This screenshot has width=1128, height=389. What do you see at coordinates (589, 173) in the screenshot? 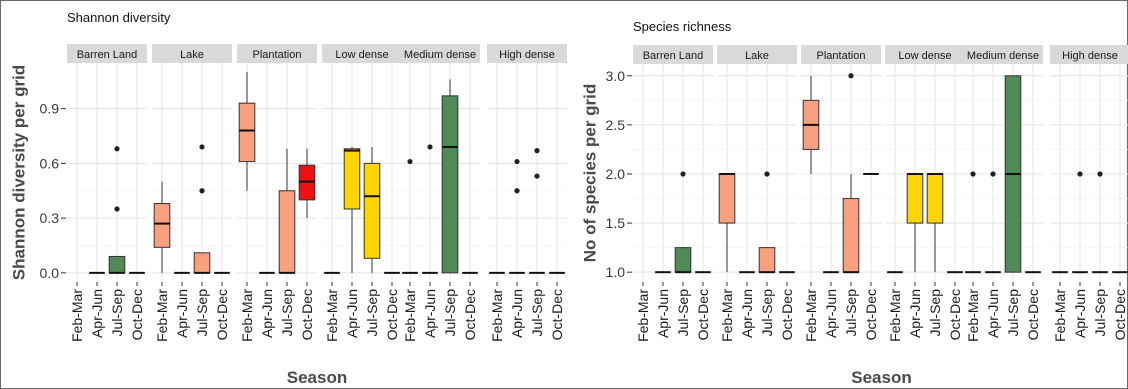
I see `y-axis-title: No of species per grid` at bounding box center [589, 173].